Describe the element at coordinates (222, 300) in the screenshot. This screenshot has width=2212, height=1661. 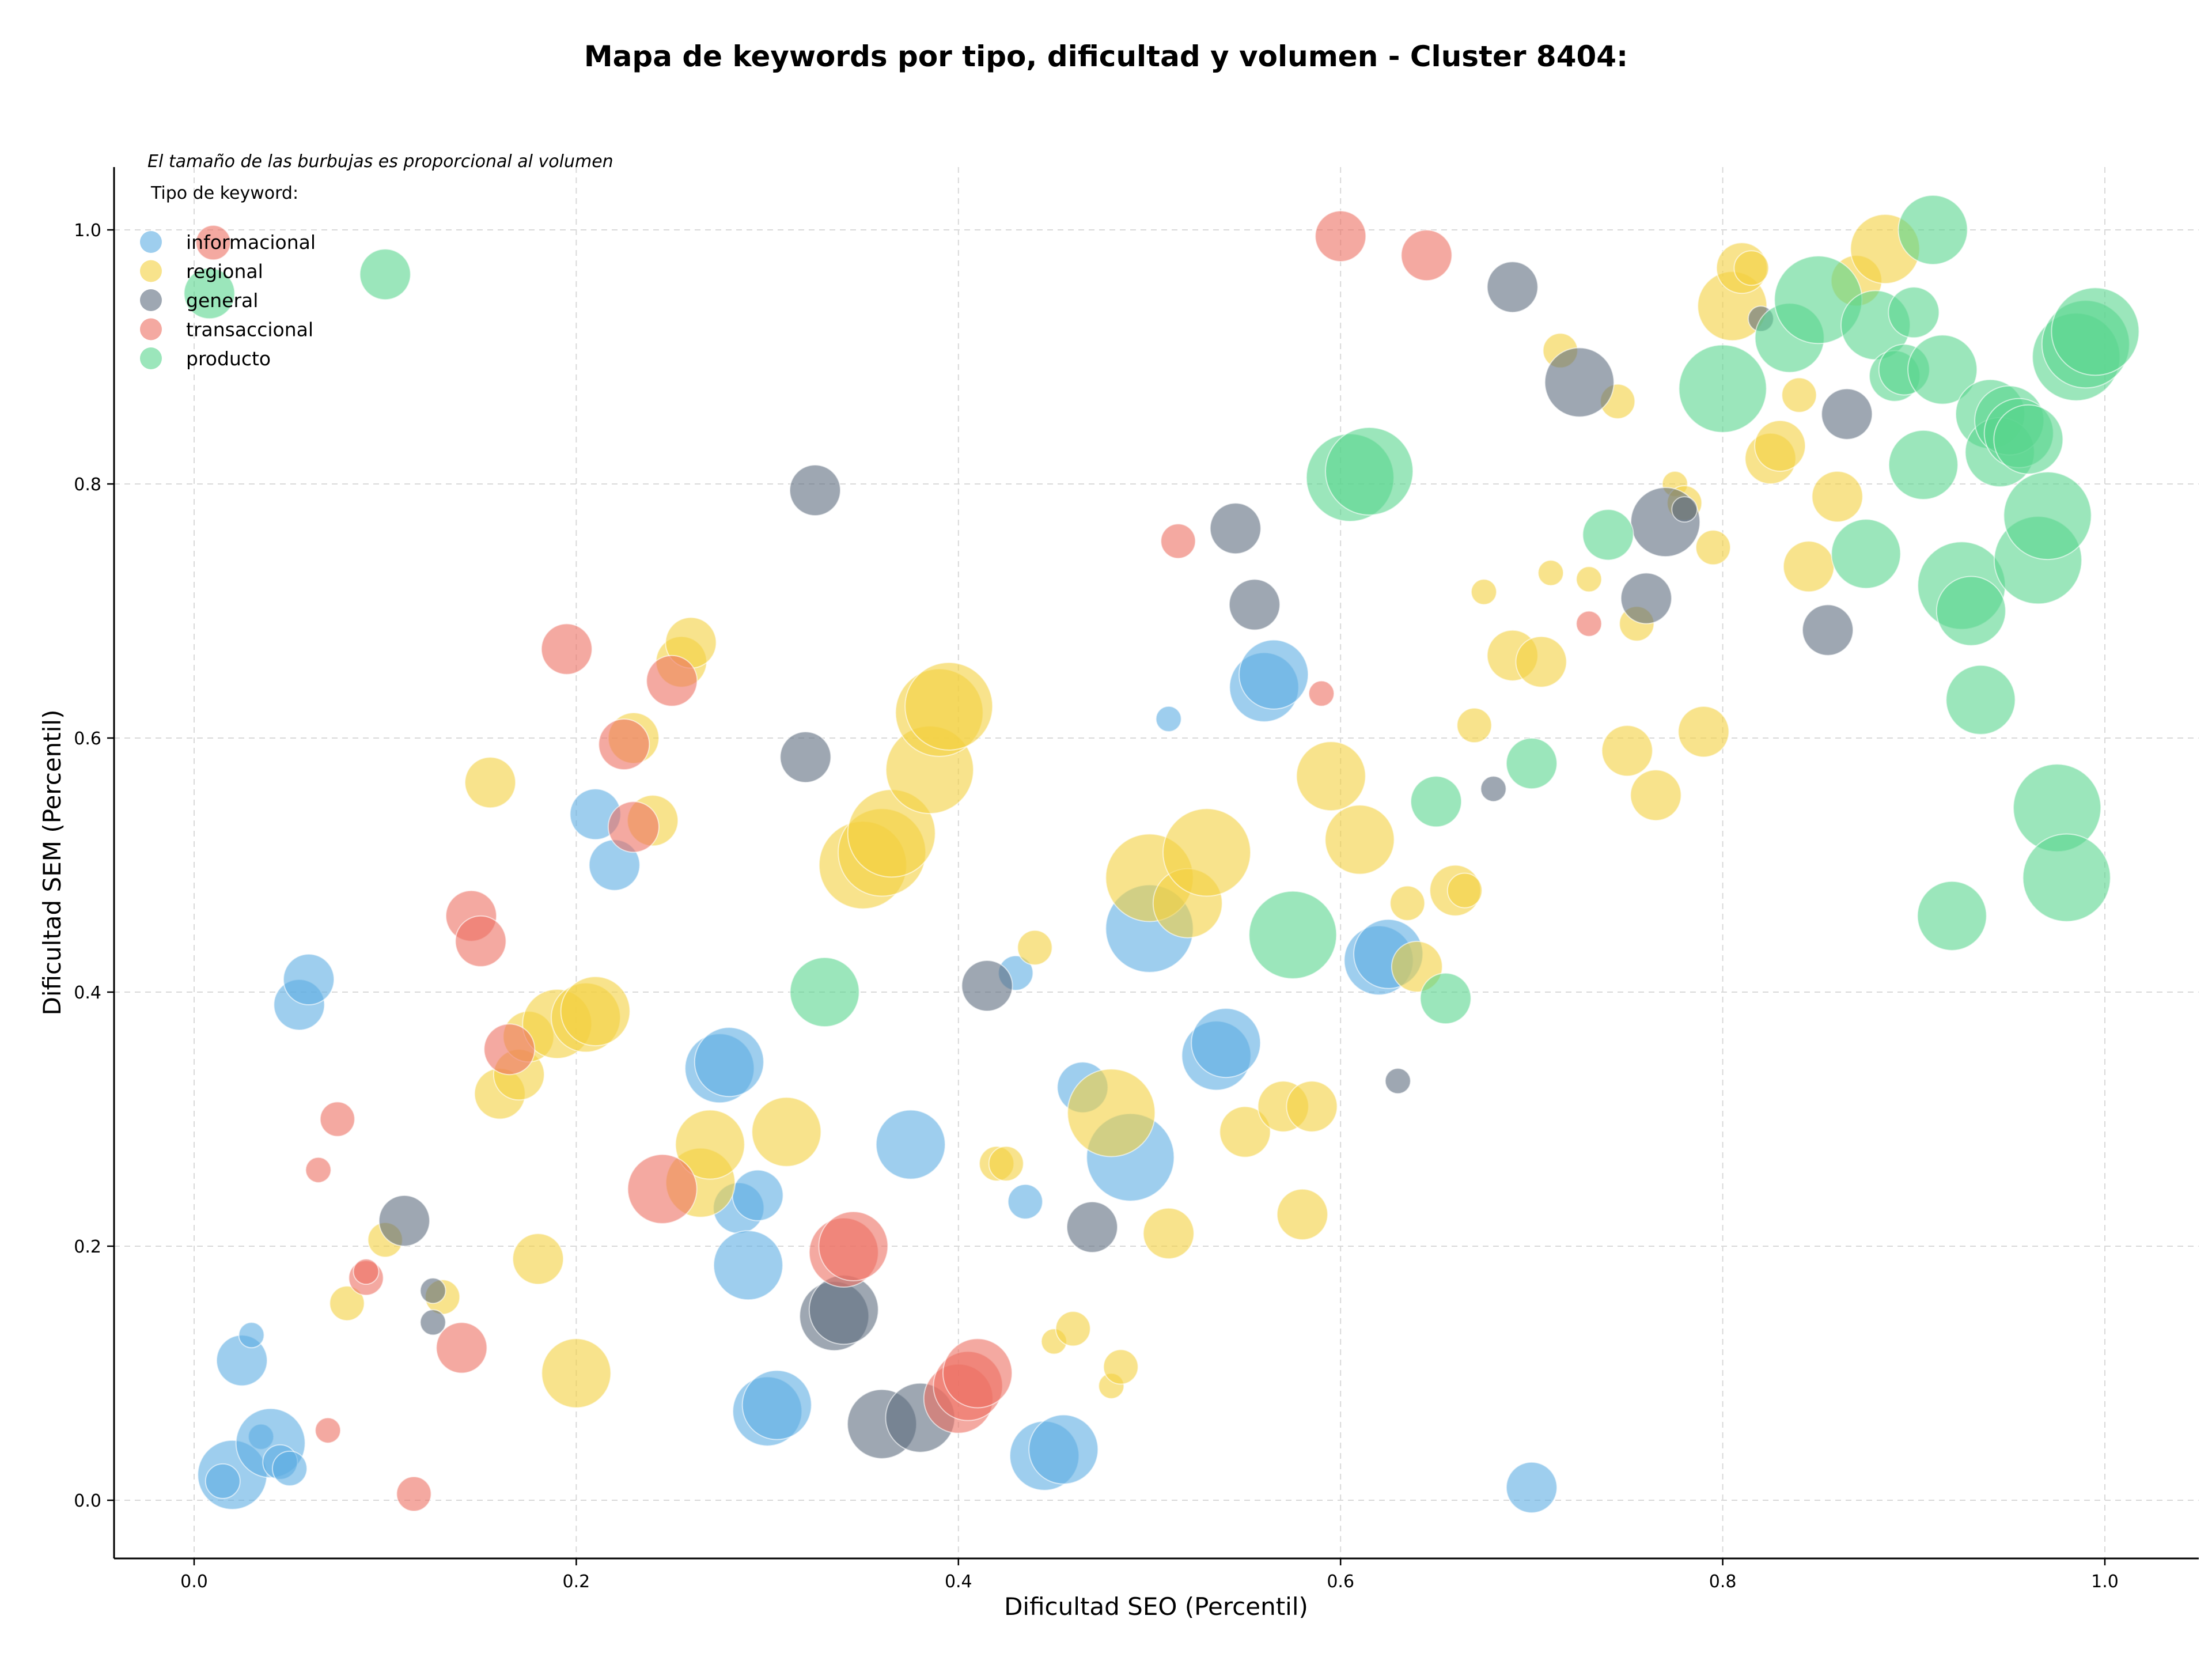
I see `legend-label-general: general` at that location.